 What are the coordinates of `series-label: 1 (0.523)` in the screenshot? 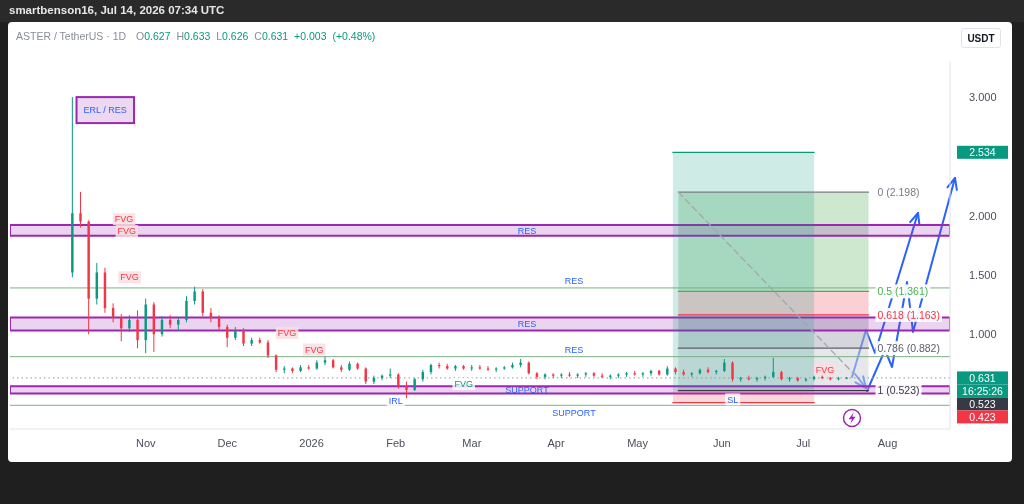 It's located at (898, 390).